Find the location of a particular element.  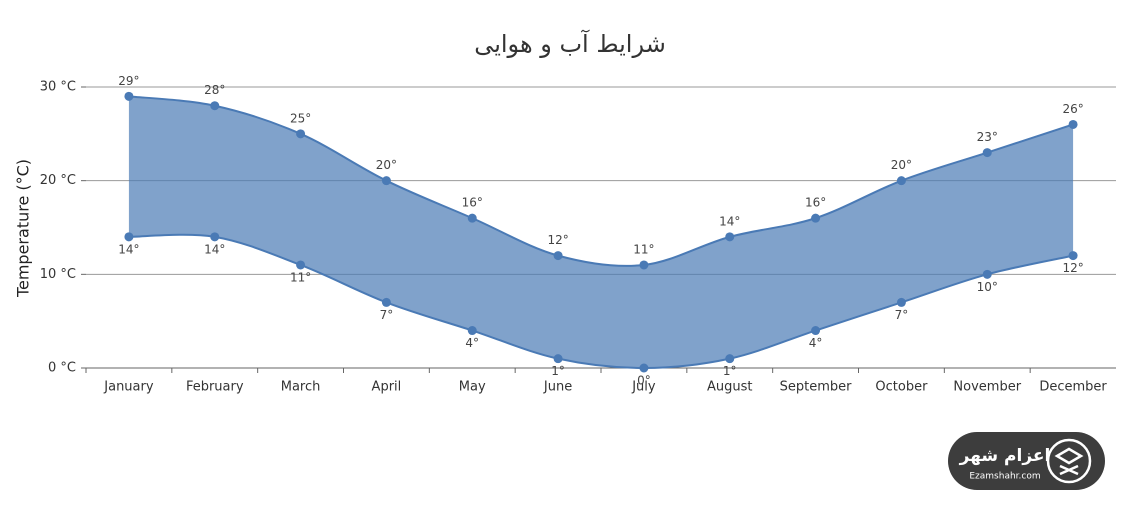

watermark-icon is located at coordinates (1069, 461).